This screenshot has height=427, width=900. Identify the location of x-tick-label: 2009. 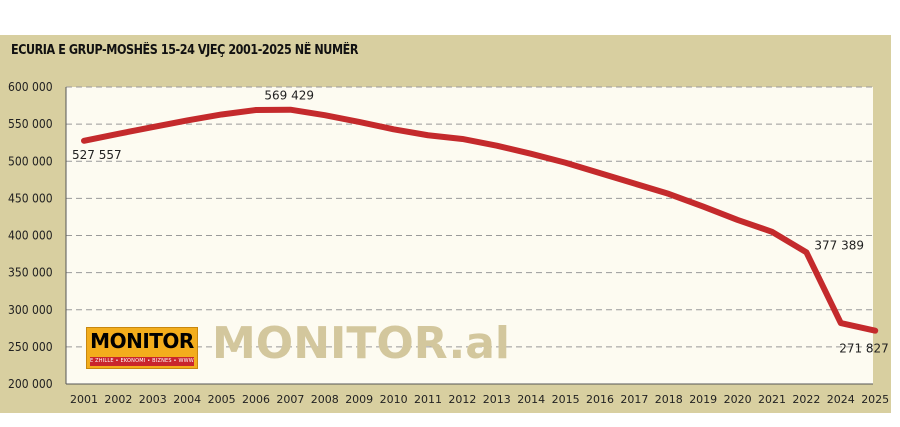
(359, 399).